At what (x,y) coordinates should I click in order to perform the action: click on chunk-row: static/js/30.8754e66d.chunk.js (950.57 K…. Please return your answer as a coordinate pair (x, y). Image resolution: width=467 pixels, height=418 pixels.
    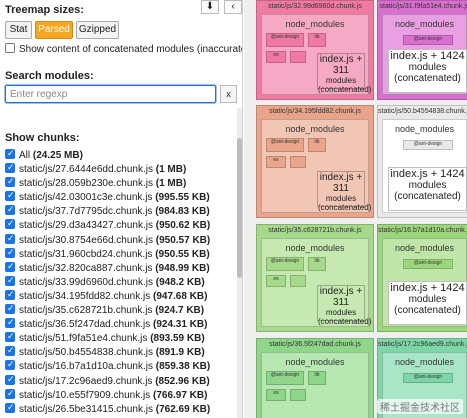
    Looking at the image, I should click on (123, 240).